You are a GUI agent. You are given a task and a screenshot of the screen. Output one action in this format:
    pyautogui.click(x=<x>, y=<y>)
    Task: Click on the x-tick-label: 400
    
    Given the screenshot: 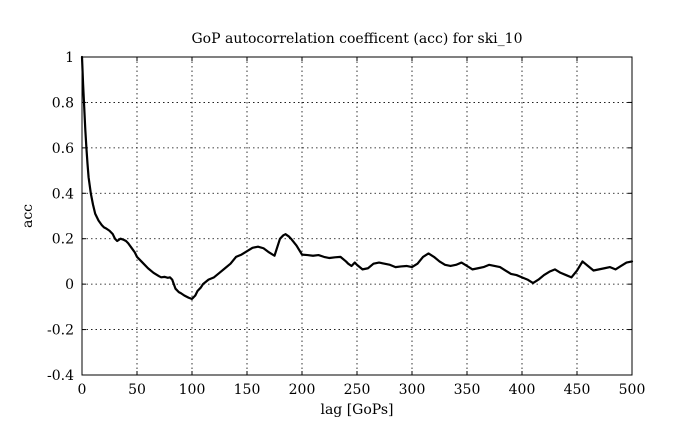 What is the action you would take?
    pyautogui.click(x=522, y=390)
    